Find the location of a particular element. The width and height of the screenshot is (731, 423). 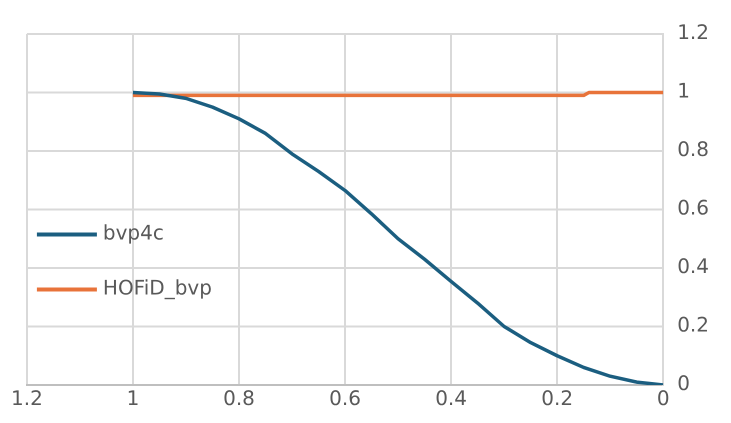

y-tick-label: 0.4 is located at coordinates (693, 266).